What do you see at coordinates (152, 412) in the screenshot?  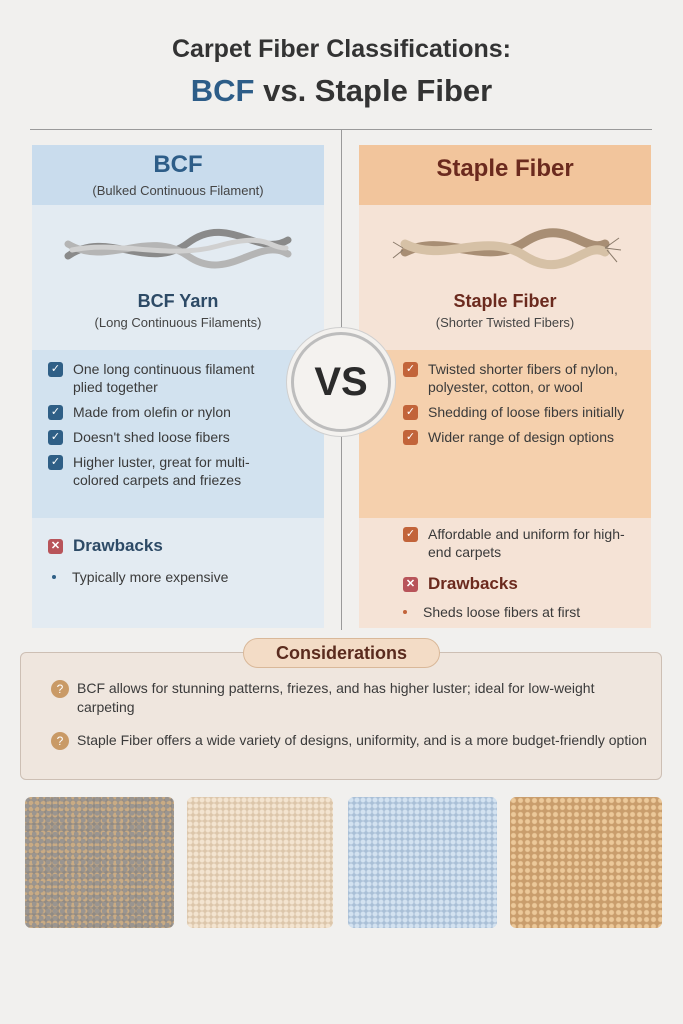 I see `item-text: Made from olefin or nylon` at bounding box center [152, 412].